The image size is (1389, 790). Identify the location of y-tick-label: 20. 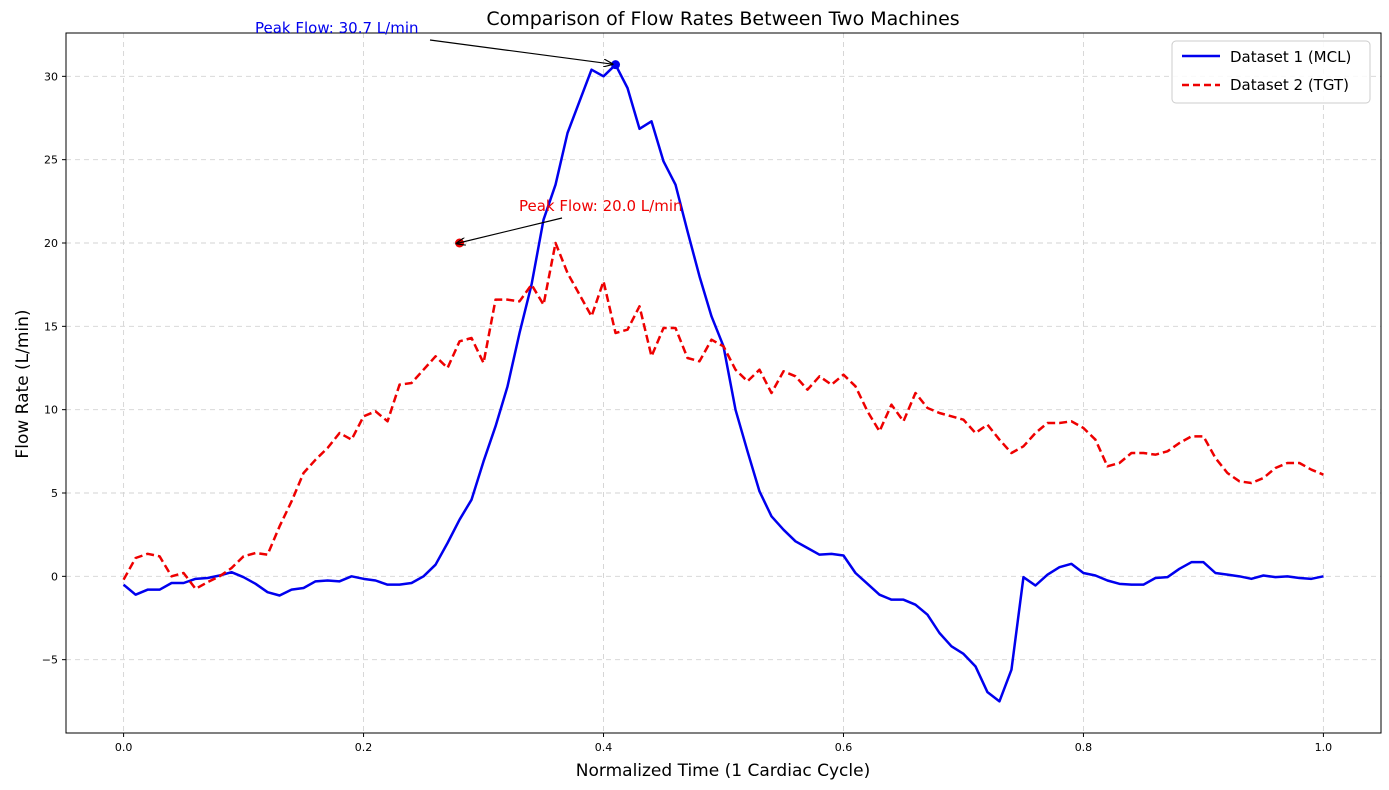
(51, 243).